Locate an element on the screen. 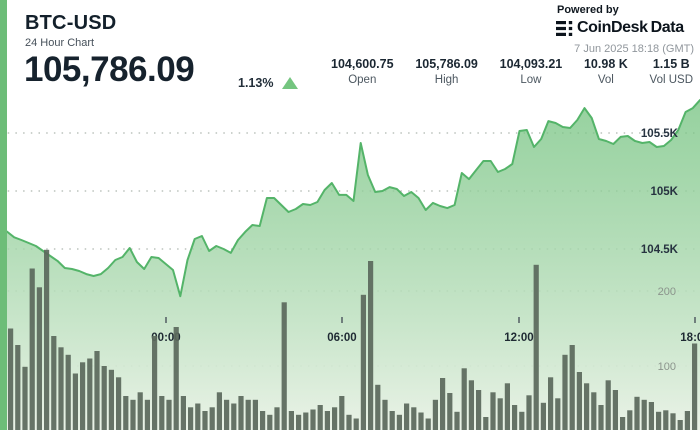 The height and width of the screenshot is (430, 700). x-axis-labels: 00:00 06:00 12:00 18:00 is located at coordinates (425, 330).